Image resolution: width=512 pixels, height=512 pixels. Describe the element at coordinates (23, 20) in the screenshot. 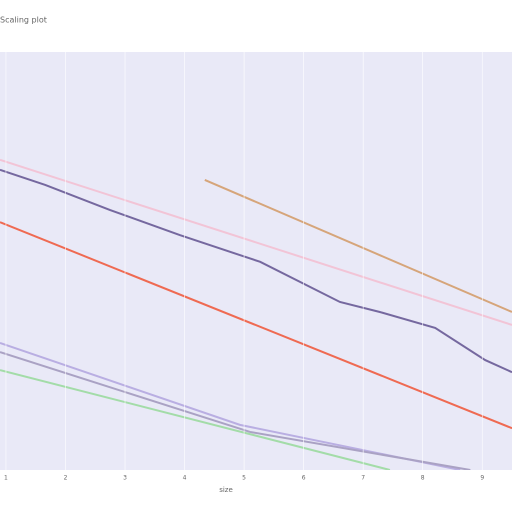

I see `chart-title: Scaling plot` at that location.